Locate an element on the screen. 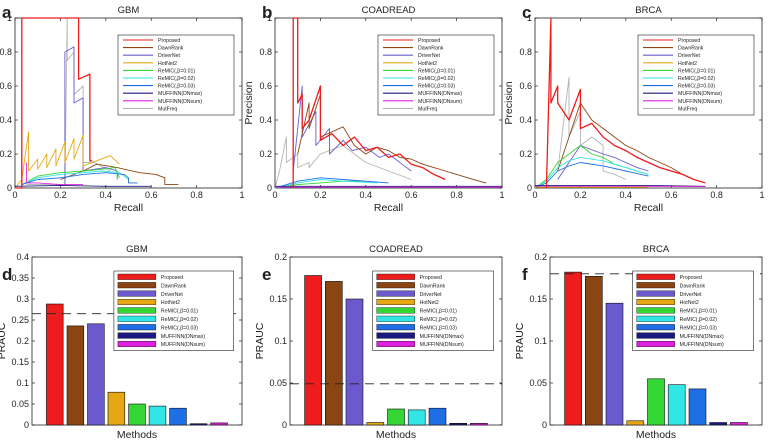 This screenshot has height=440, width=775. y-tick-label: 0.35 is located at coordinates (20, 278).